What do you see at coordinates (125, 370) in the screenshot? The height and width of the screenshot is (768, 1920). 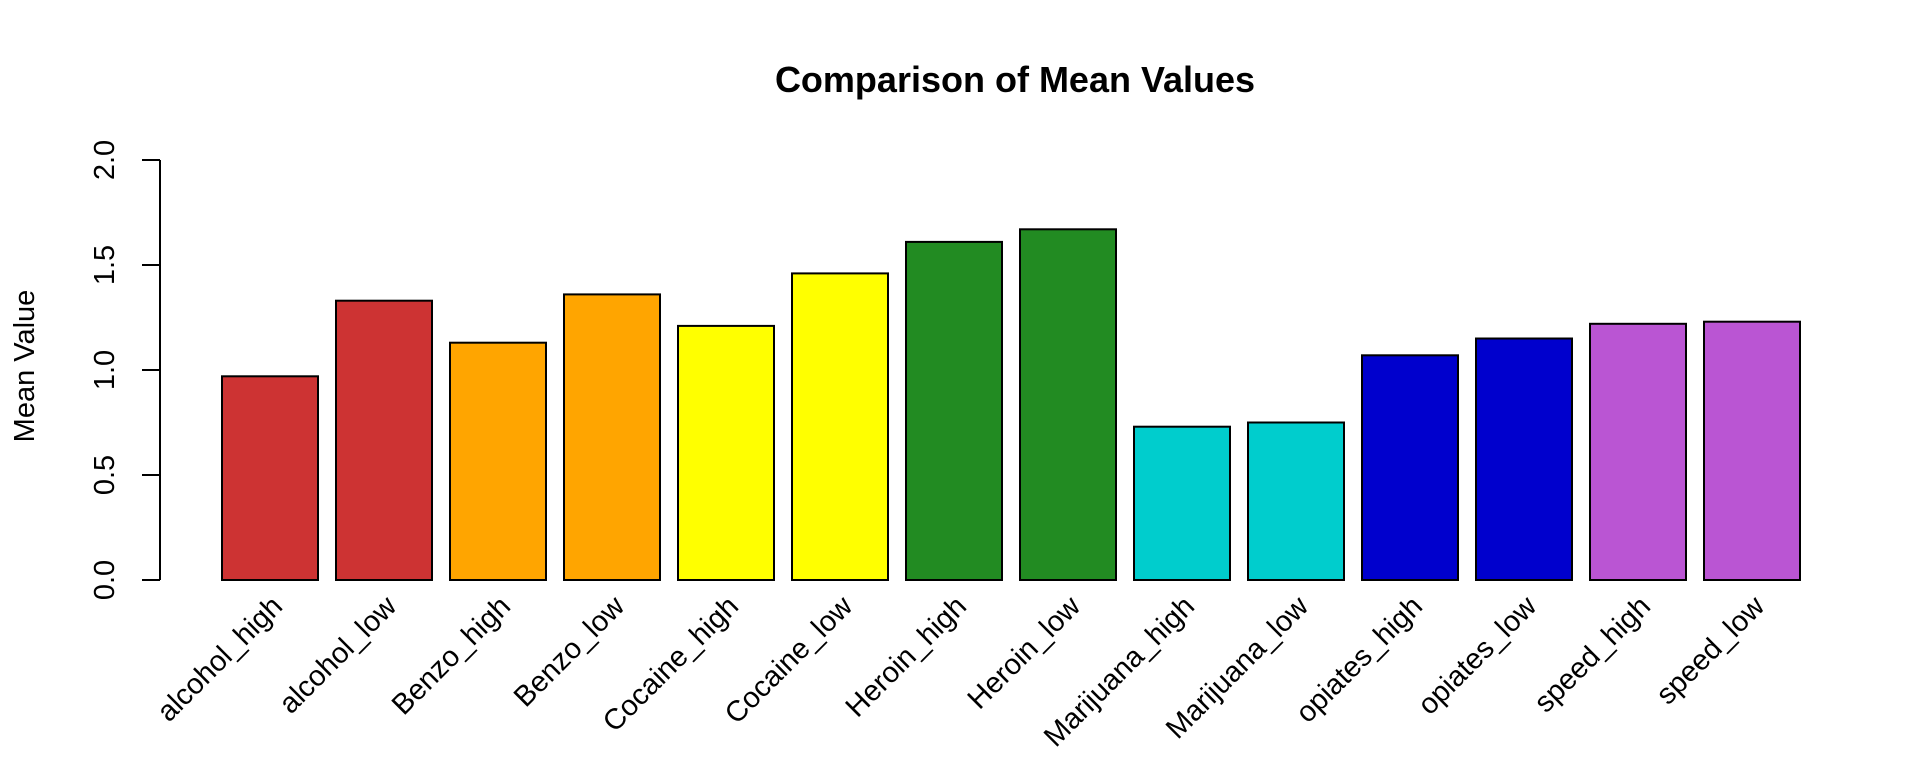 I see `y-axis: 0.0 0.5 1.0 1.5 2.0` at bounding box center [125, 370].